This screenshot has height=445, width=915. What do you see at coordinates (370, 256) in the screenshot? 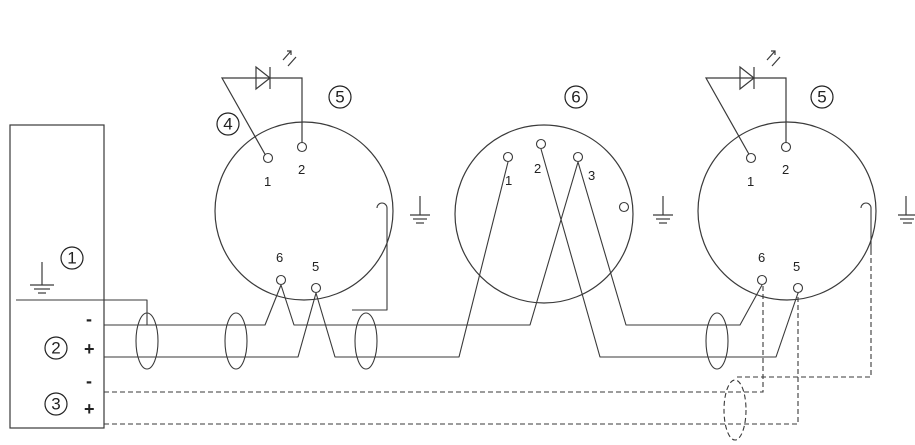
I see `shield-stub-left` at bounding box center [370, 256].